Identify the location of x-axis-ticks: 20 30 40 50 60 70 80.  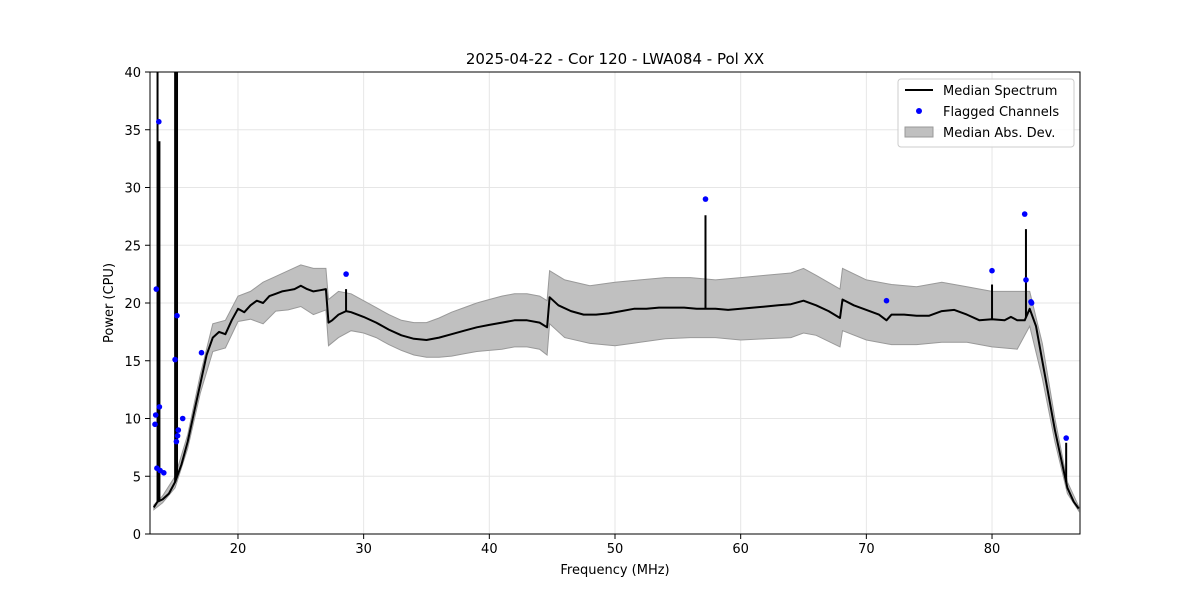
(615, 545).